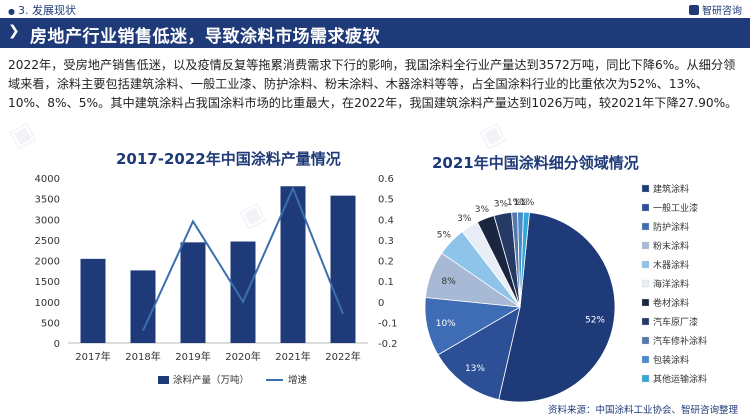  What do you see at coordinates (46, 10) in the screenshot?
I see `section-label-text: 3. 发展现状` at bounding box center [46, 10].